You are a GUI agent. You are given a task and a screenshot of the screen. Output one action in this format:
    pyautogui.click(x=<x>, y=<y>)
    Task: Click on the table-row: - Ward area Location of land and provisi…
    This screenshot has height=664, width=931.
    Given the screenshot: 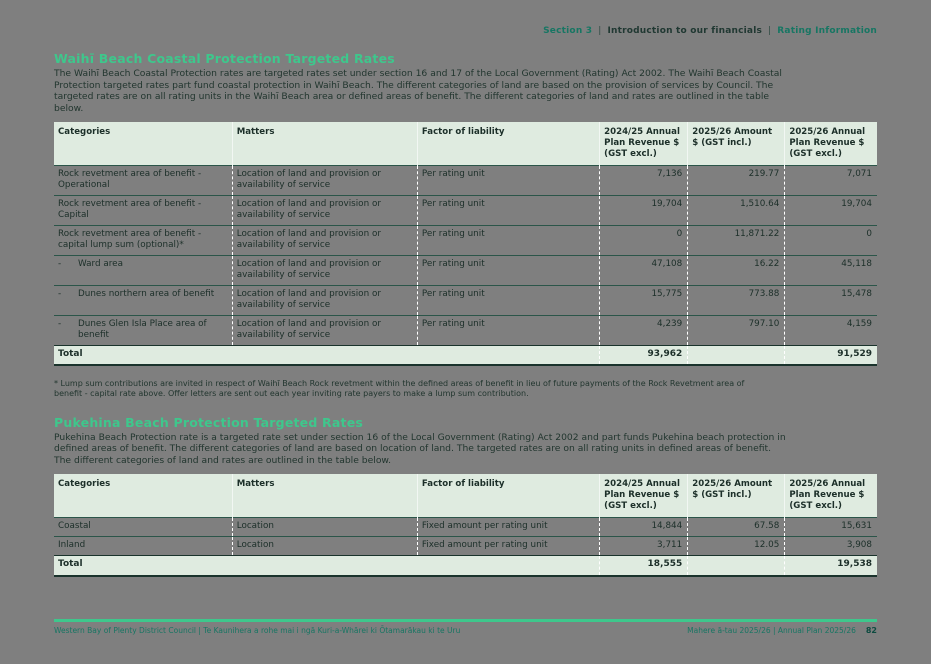 What is the action you would take?
    pyautogui.click(x=465, y=270)
    